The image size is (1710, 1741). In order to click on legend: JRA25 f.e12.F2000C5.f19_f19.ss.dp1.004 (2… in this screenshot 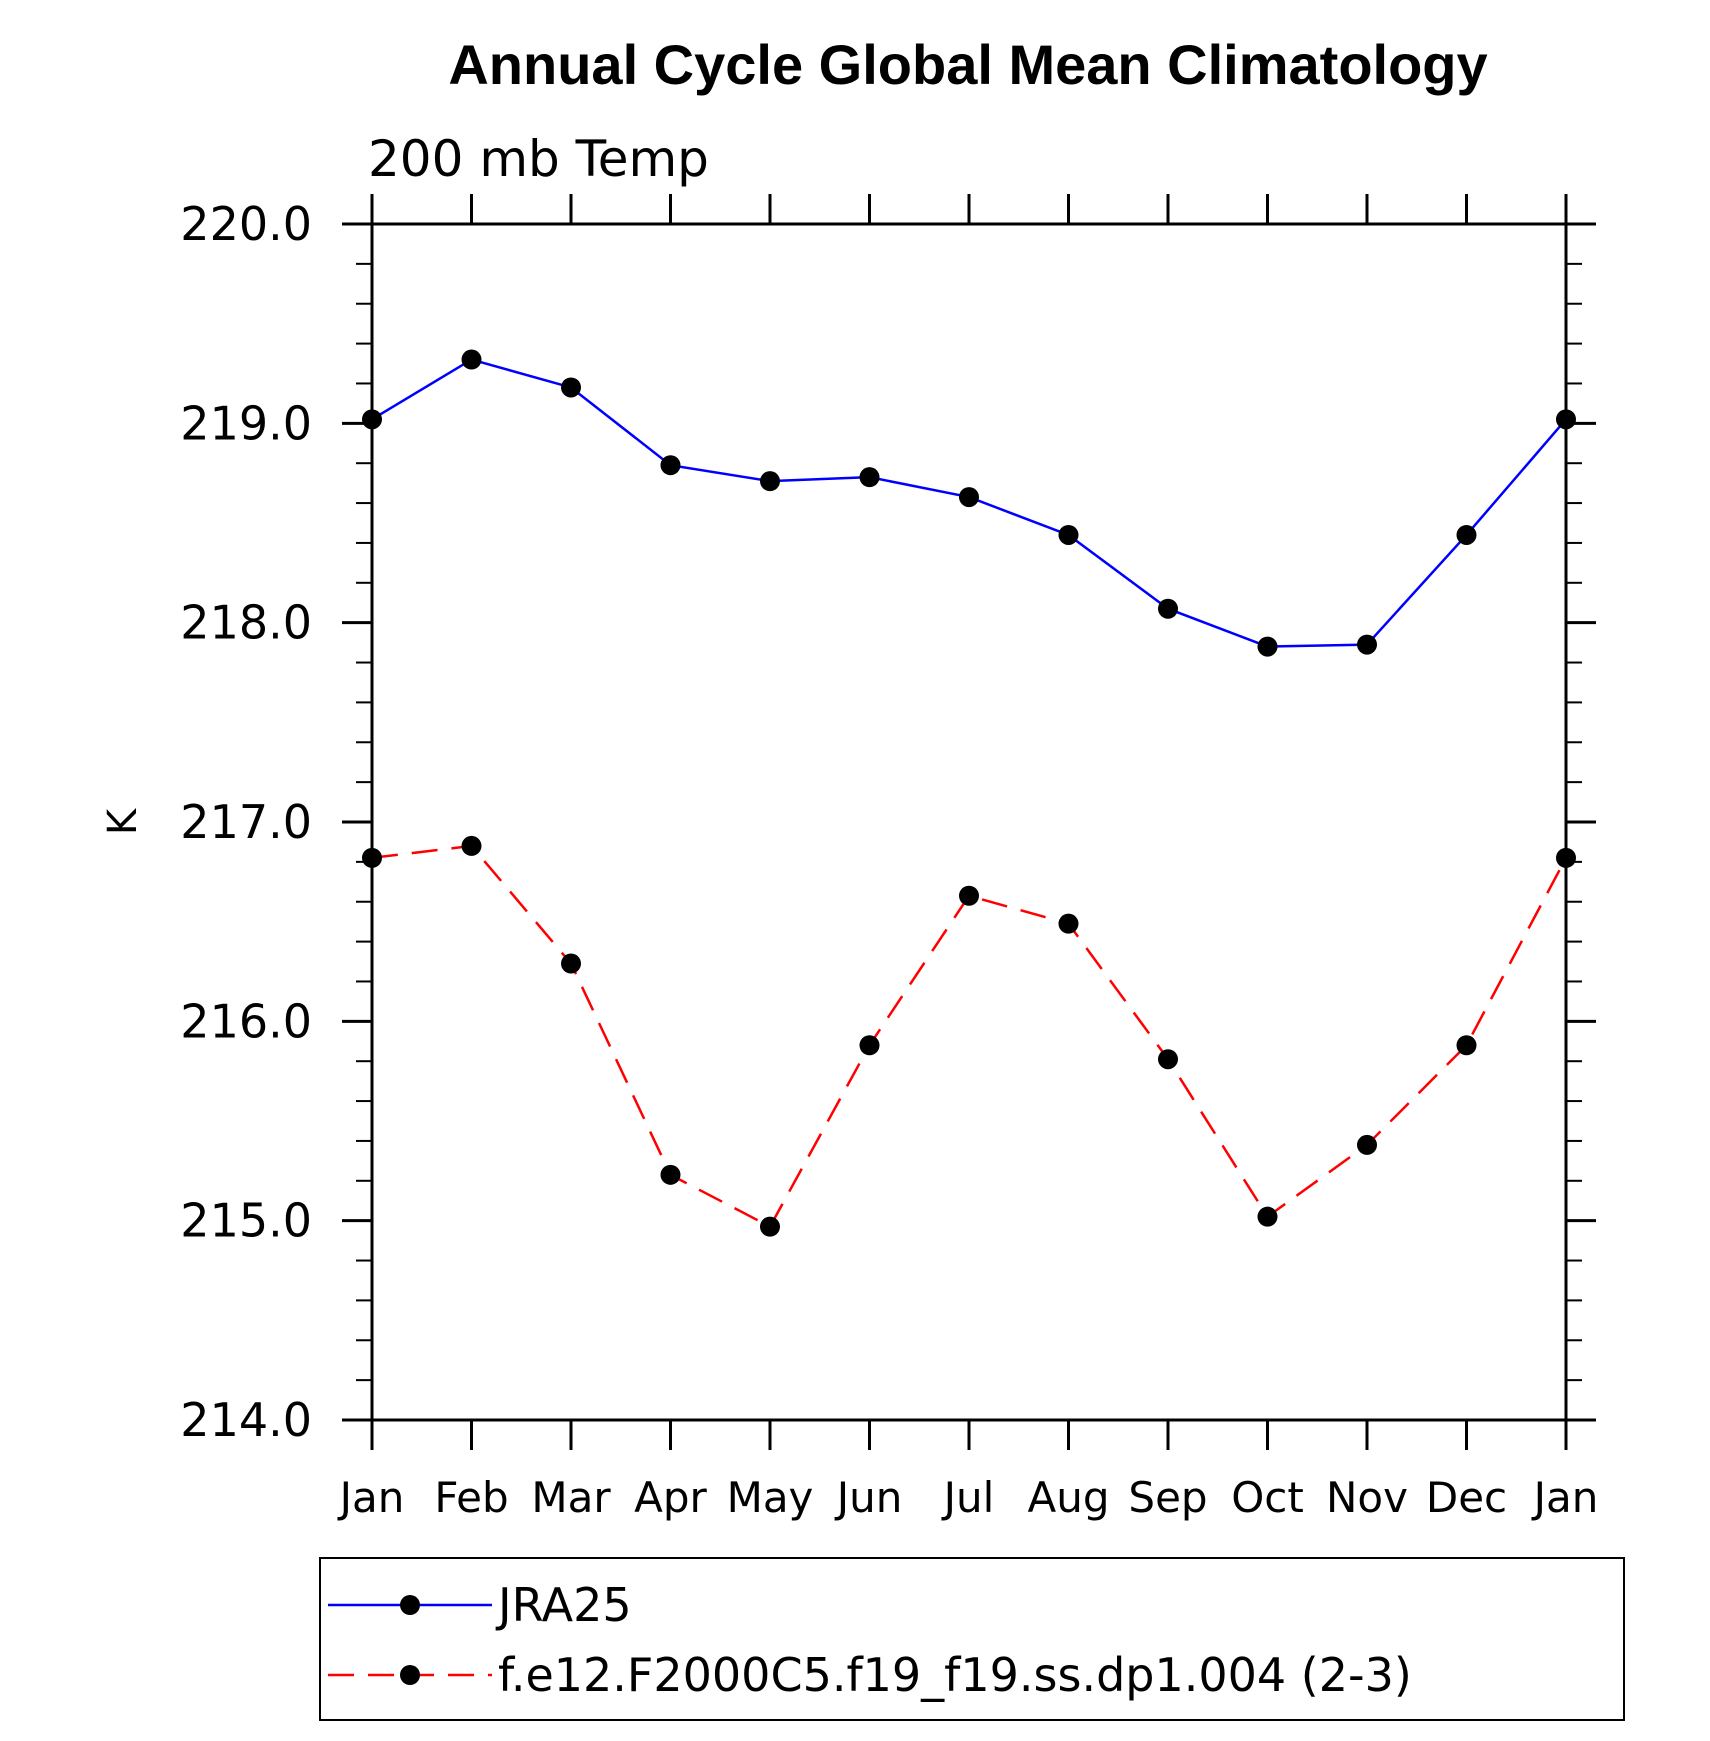, I will do `click(972, 1639)`.